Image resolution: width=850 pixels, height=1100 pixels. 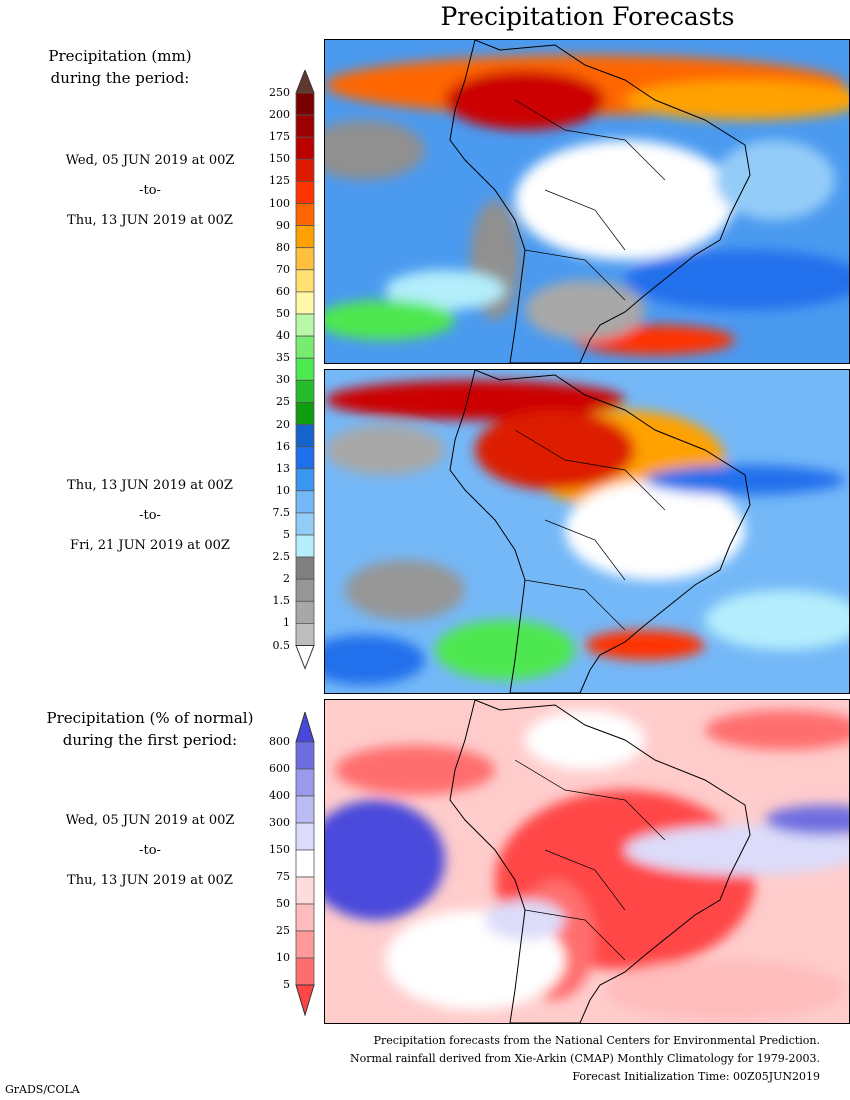 I want to click on colorbar-tick: 125, so click(x=279, y=181).